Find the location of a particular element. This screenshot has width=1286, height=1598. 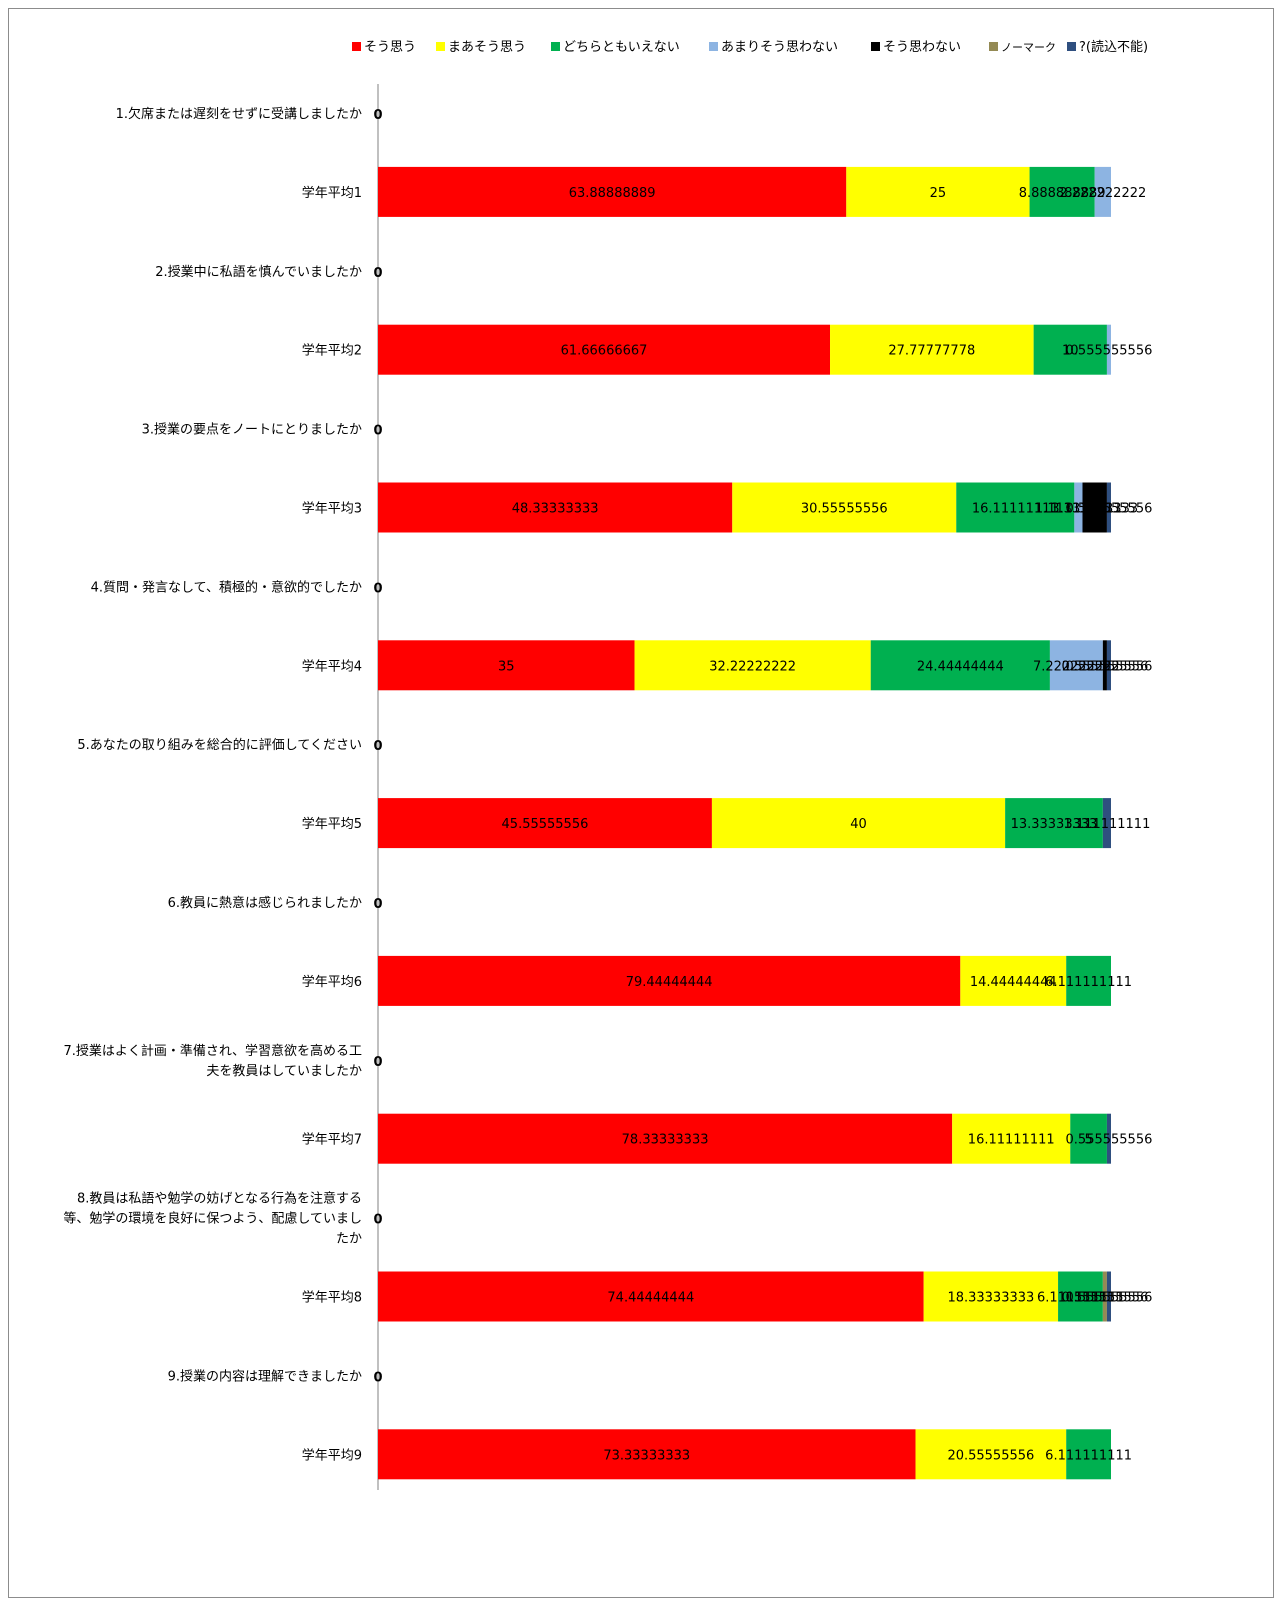

category-label-line: 学年平均5 is located at coordinates (332, 824).